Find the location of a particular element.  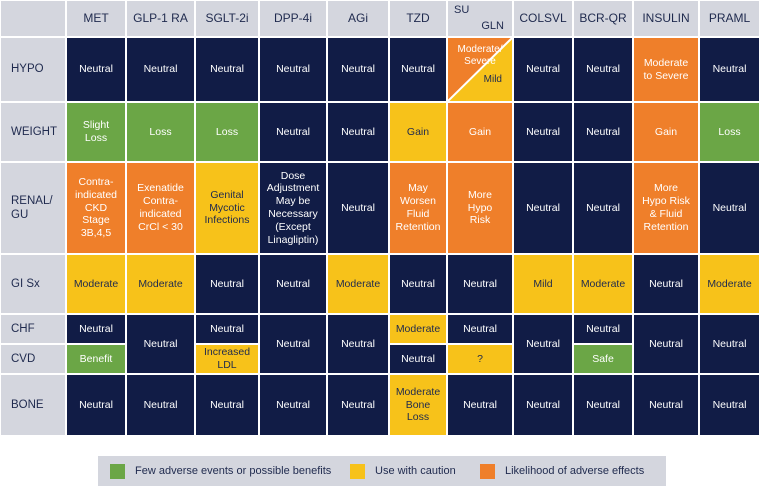

legend-swatch-orange is located at coordinates (487, 471).